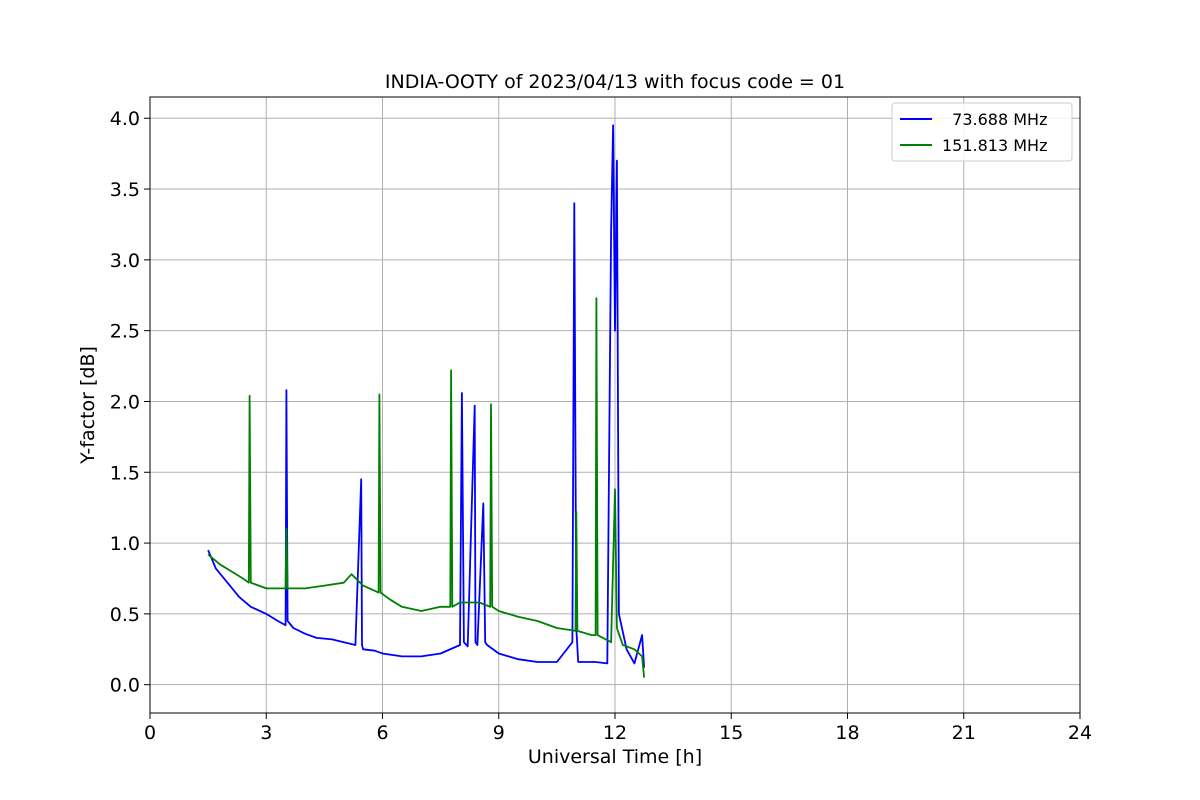  What do you see at coordinates (125, 686) in the screenshot?
I see `y-tick-label: 0.0` at bounding box center [125, 686].